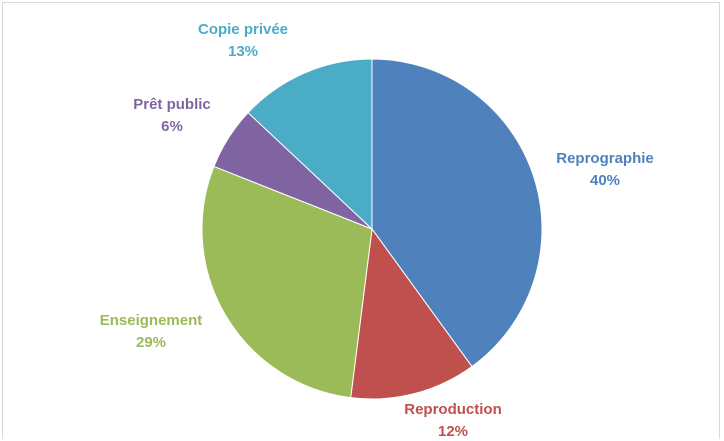  What do you see at coordinates (605, 158) in the screenshot?
I see `slice-label-reprographie: Reprographie` at bounding box center [605, 158].